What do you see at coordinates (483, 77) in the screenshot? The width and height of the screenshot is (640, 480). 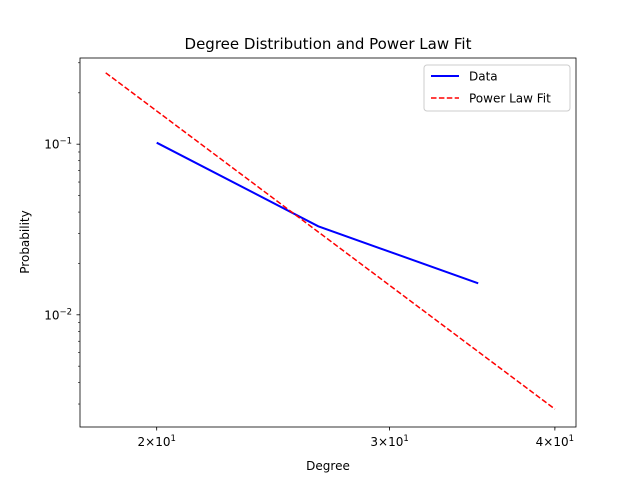 I see `legend-label-data: Data` at bounding box center [483, 77].